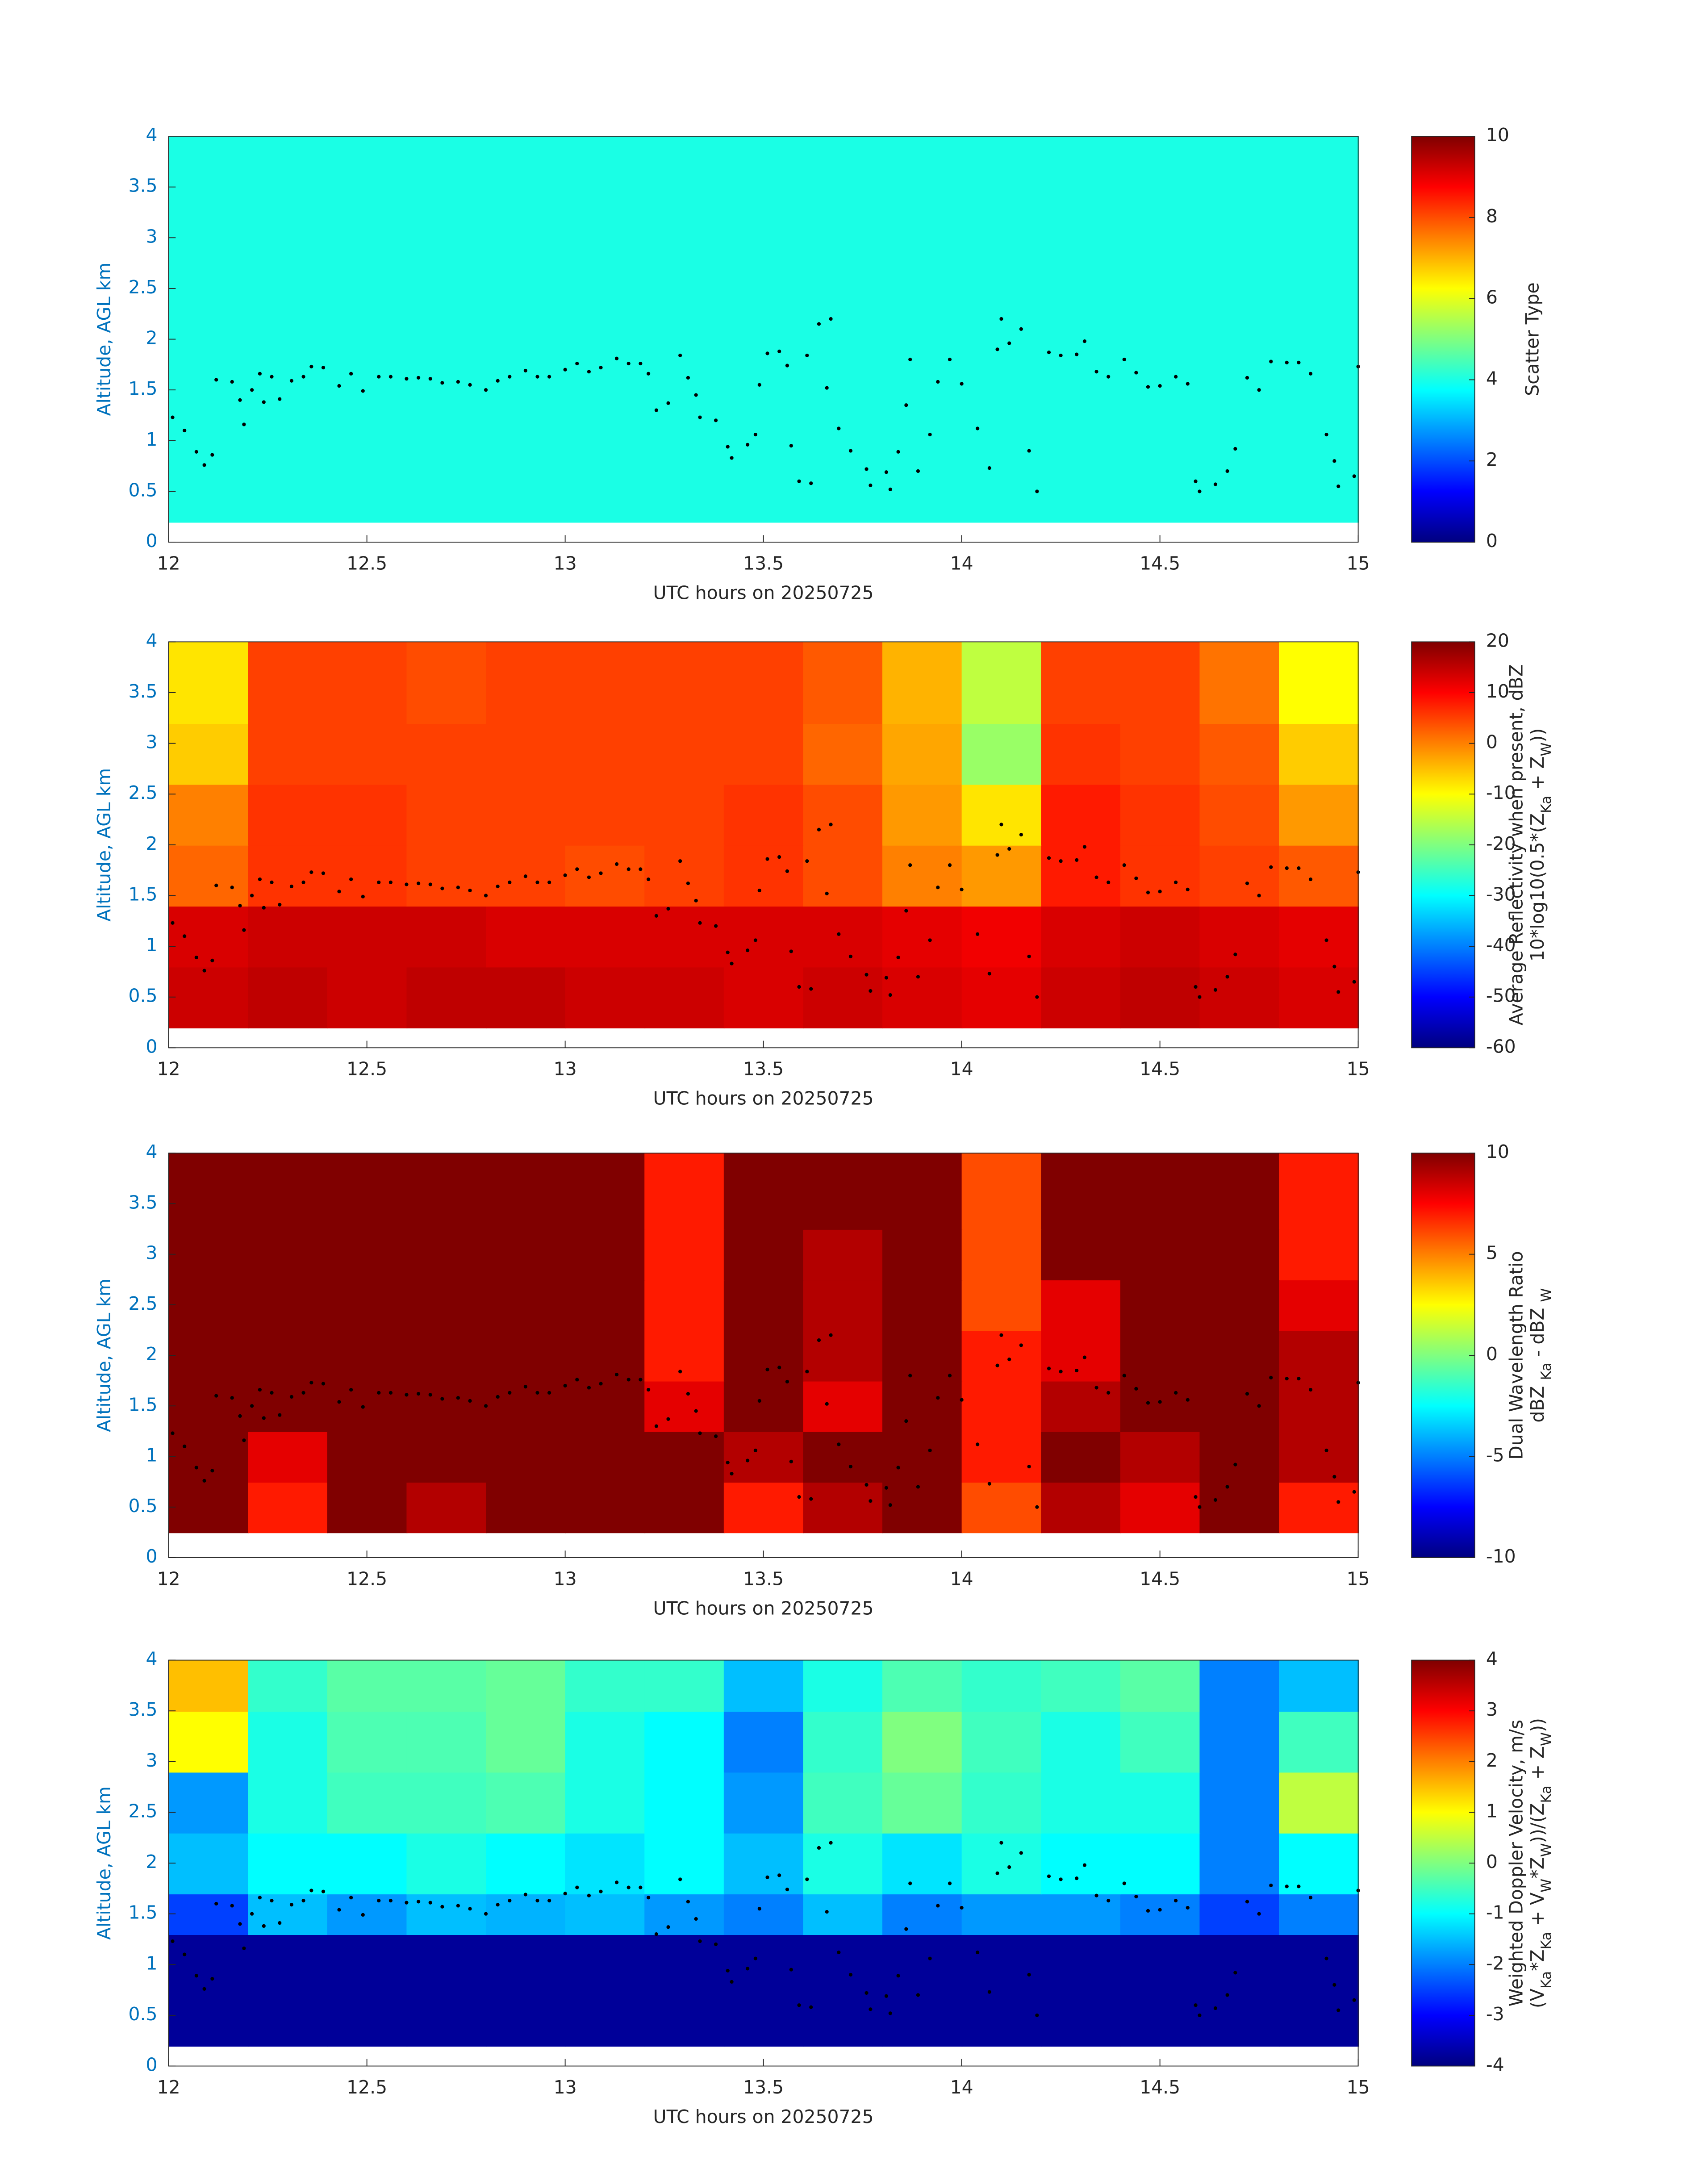  What do you see at coordinates (1537, 1912) in the screenshot?
I see `label-part: + V` at bounding box center [1537, 1912].